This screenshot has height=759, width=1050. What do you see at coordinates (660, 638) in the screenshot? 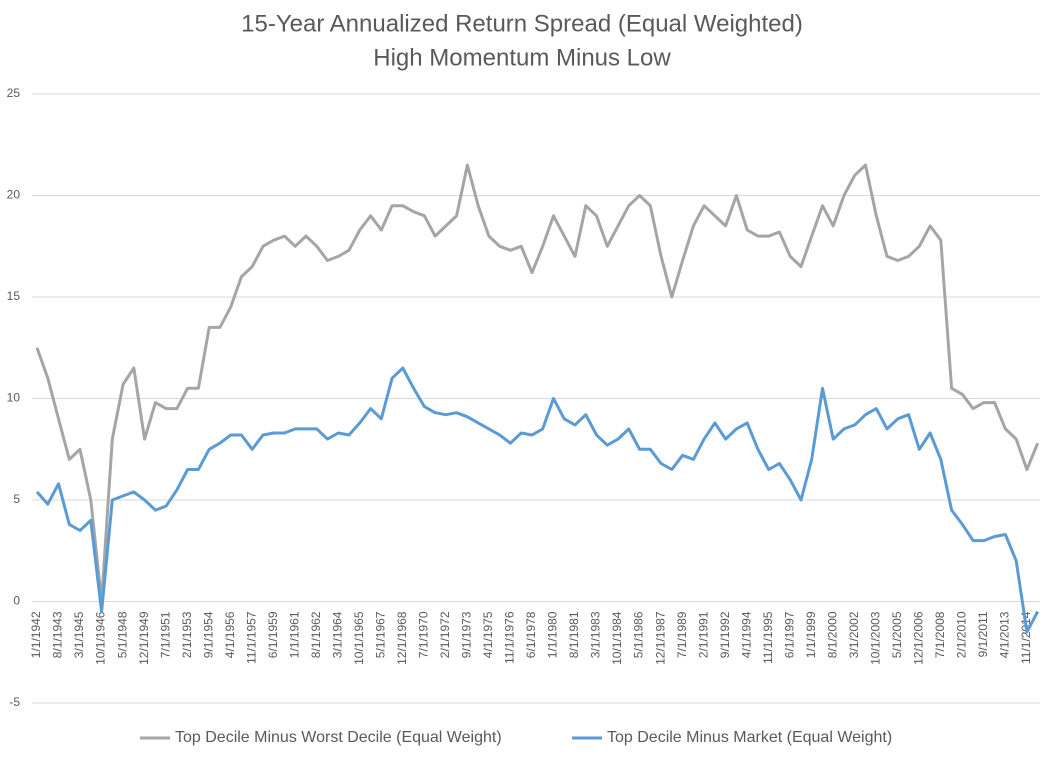
I see `x-tick-label: 12/1/1987` at bounding box center [660, 638].